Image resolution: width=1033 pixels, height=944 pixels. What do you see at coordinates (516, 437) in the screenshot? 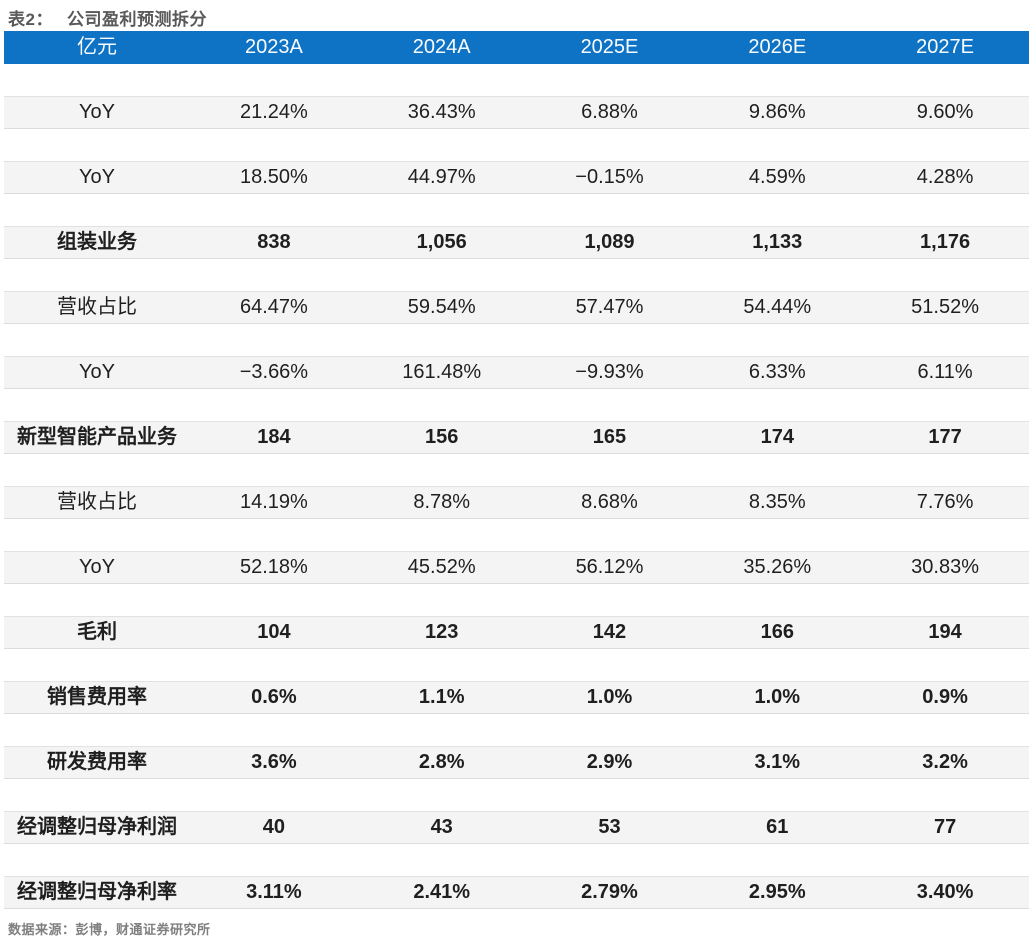
I see `table-row: 新型智能产品业务 184 156 165 174 177` at bounding box center [516, 437].